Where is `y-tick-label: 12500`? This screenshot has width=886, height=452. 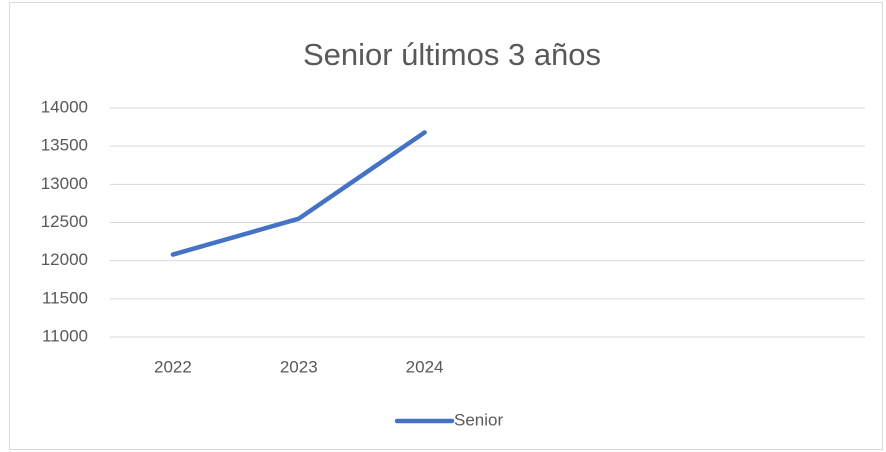 y-tick-label: 12500 is located at coordinates (64, 221).